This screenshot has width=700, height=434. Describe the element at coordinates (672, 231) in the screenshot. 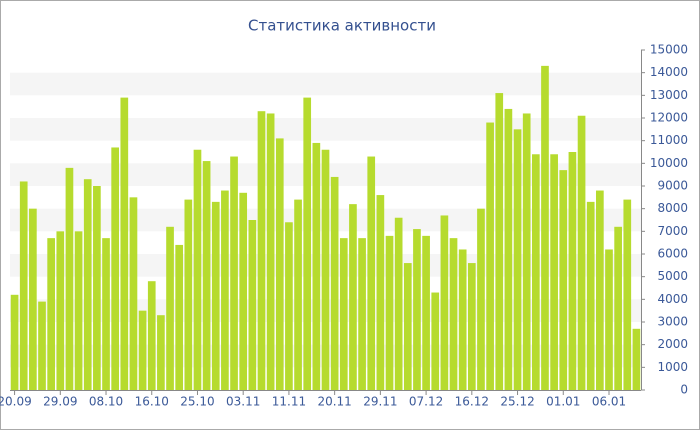

I see `y-tick-label: 7000` at that location.